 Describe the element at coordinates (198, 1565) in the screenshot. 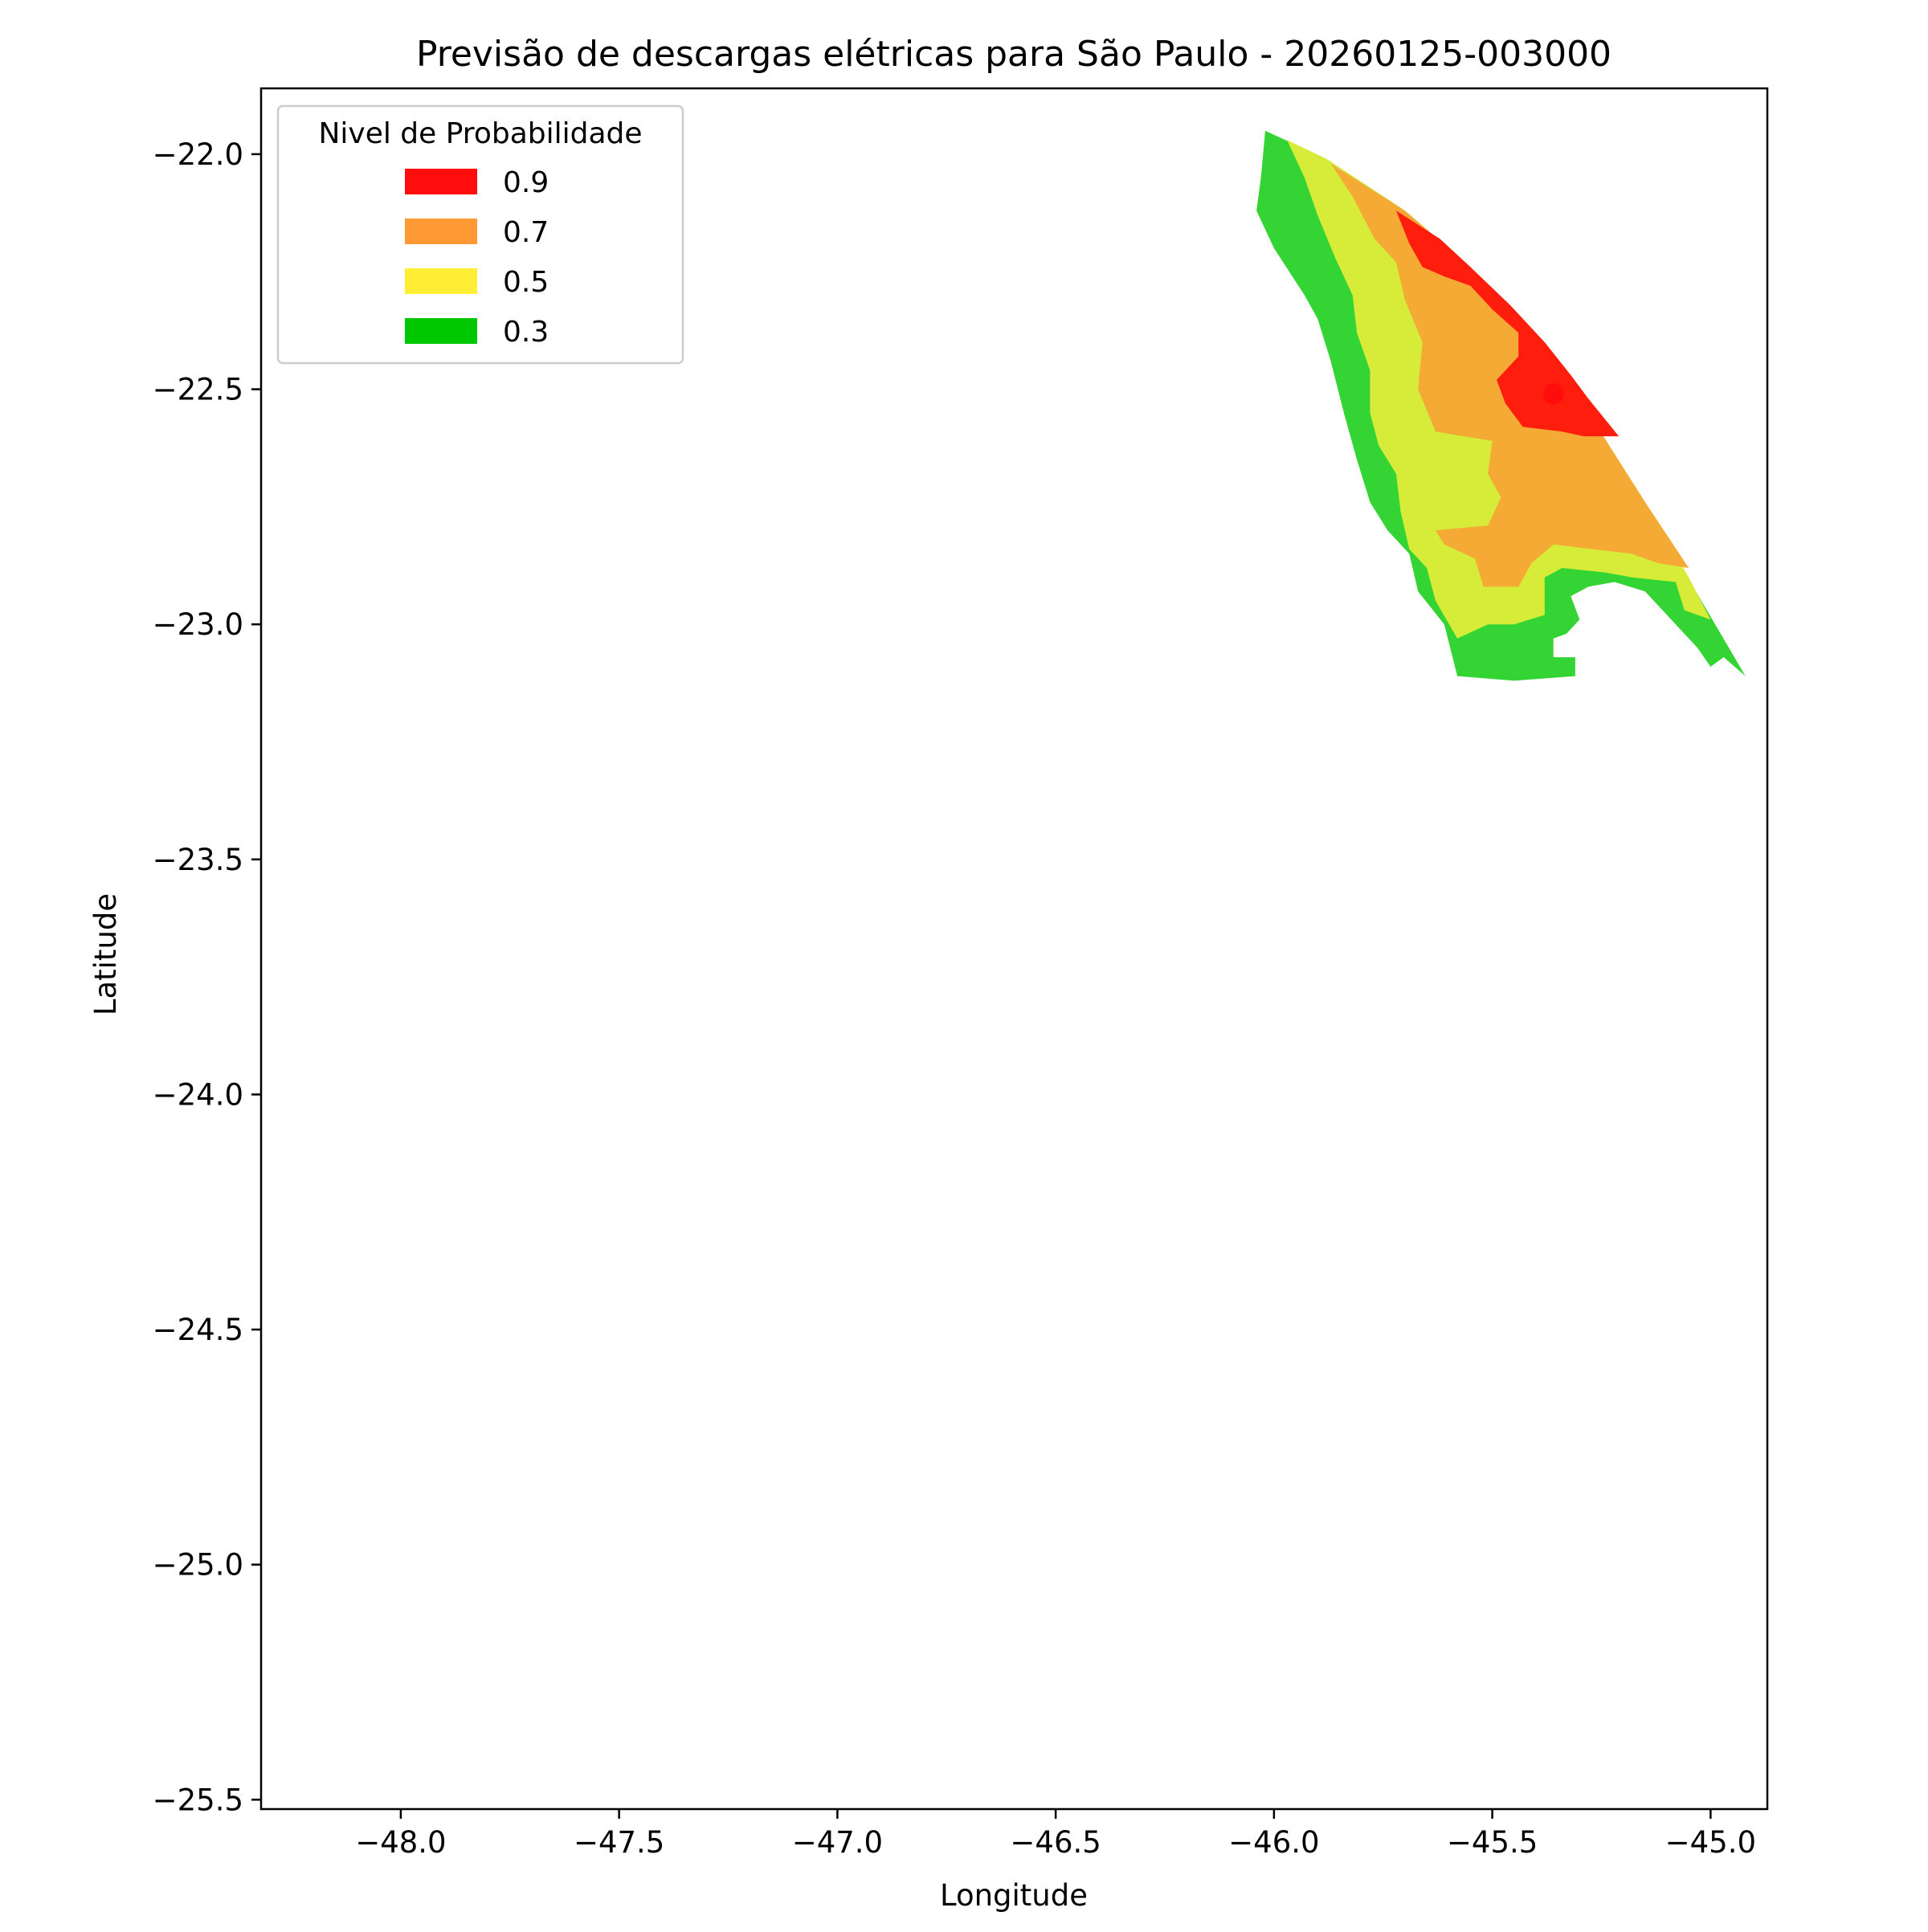

I see `y-tick-label: −25.0` at that location.